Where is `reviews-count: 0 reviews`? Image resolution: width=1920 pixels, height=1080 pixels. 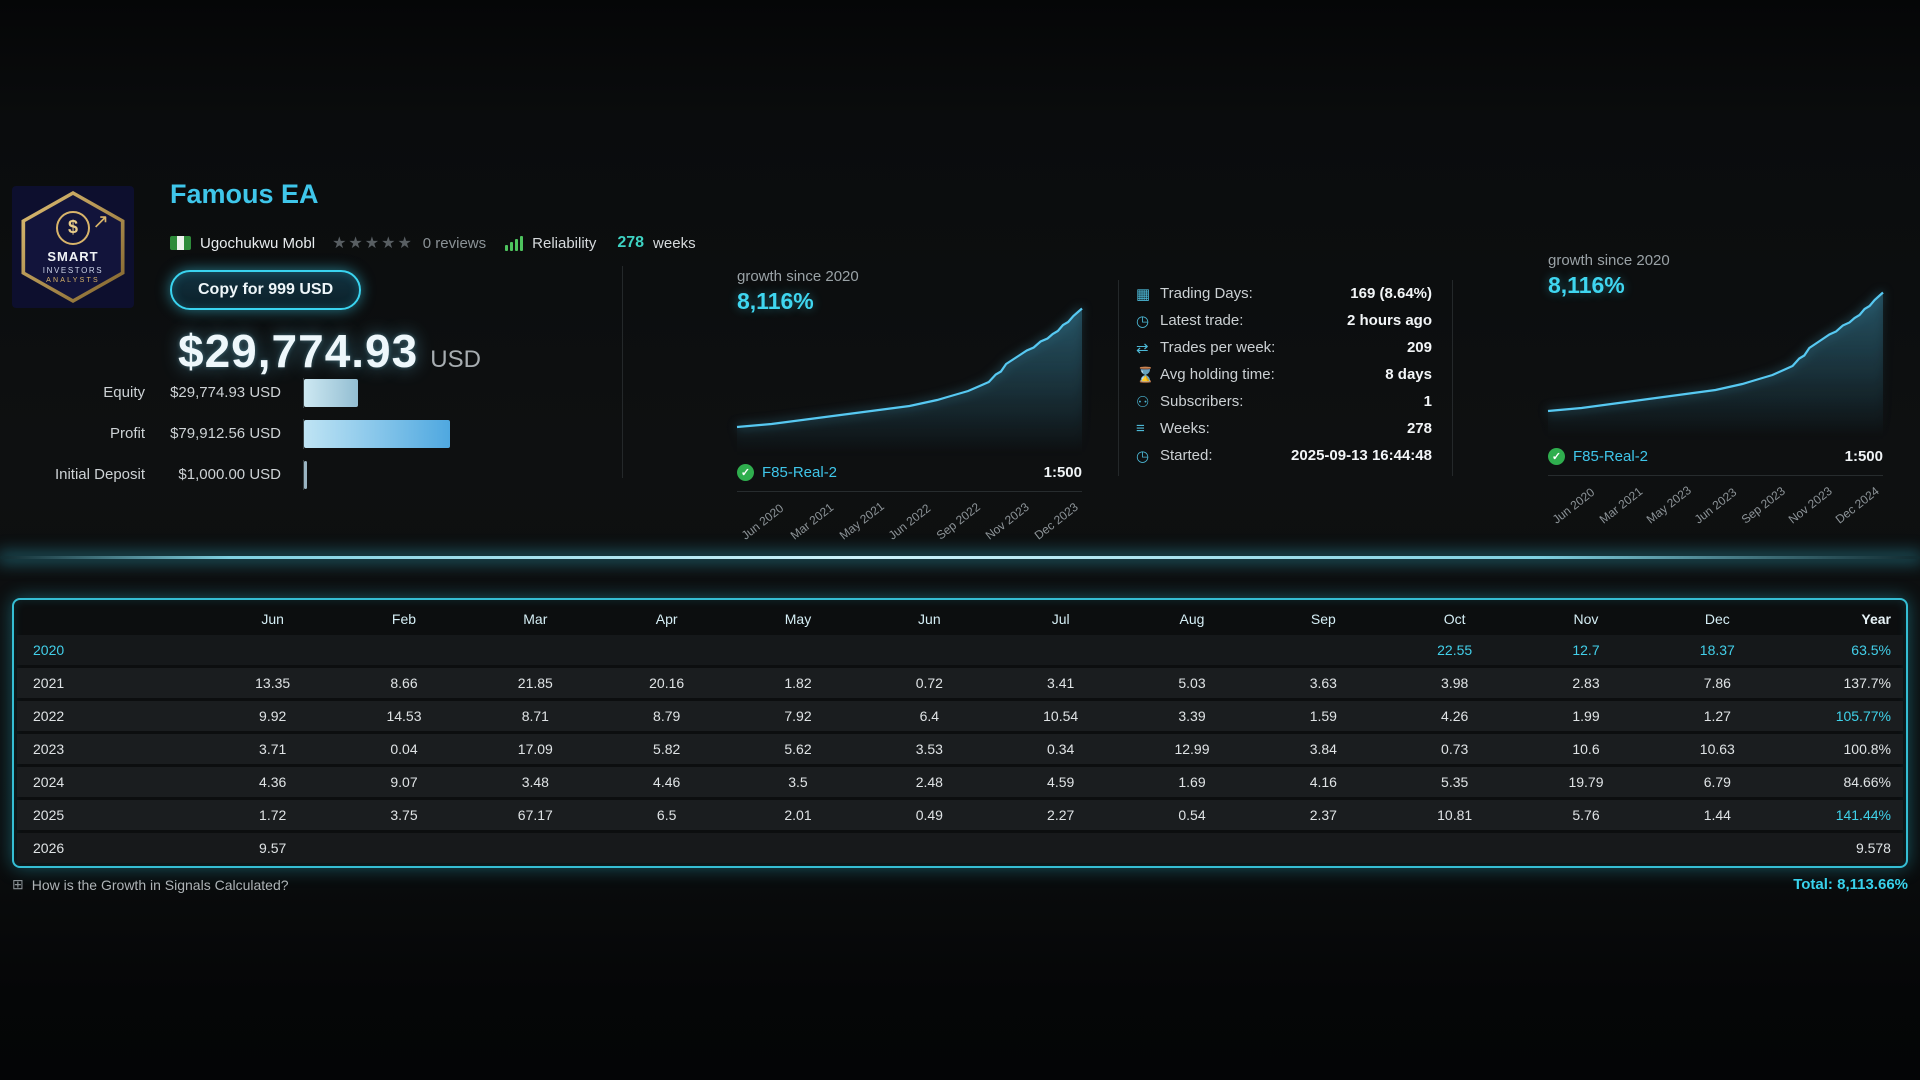 reviews-count: 0 reviews is located at coordinates (454, 243).